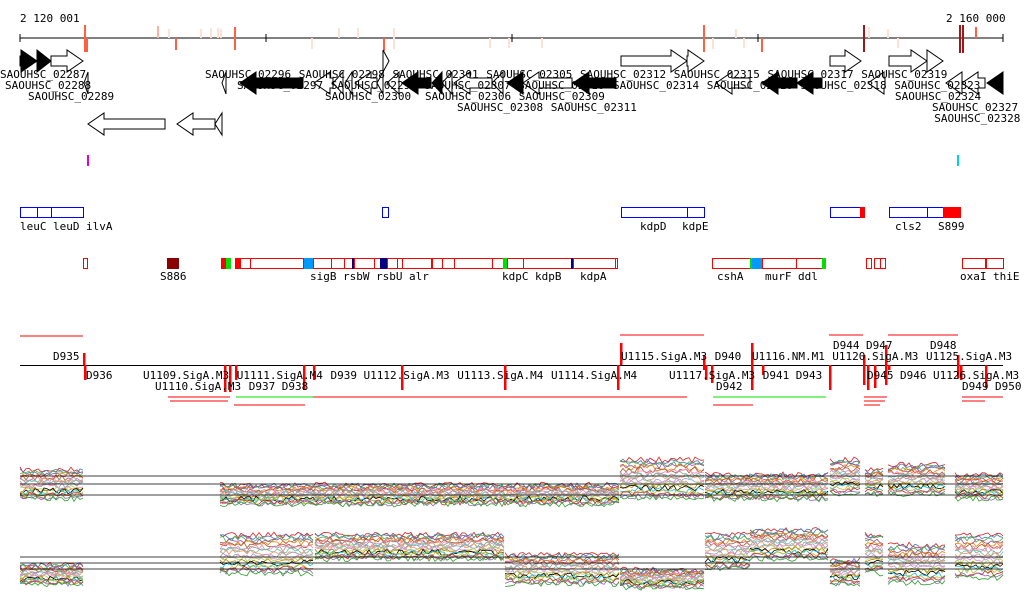 This screenshot has height=615, width=1024. Describe the element at coordinates (937, 85) in the screenshot. I see `gene-label: SAOUHSC_02323` at that location.